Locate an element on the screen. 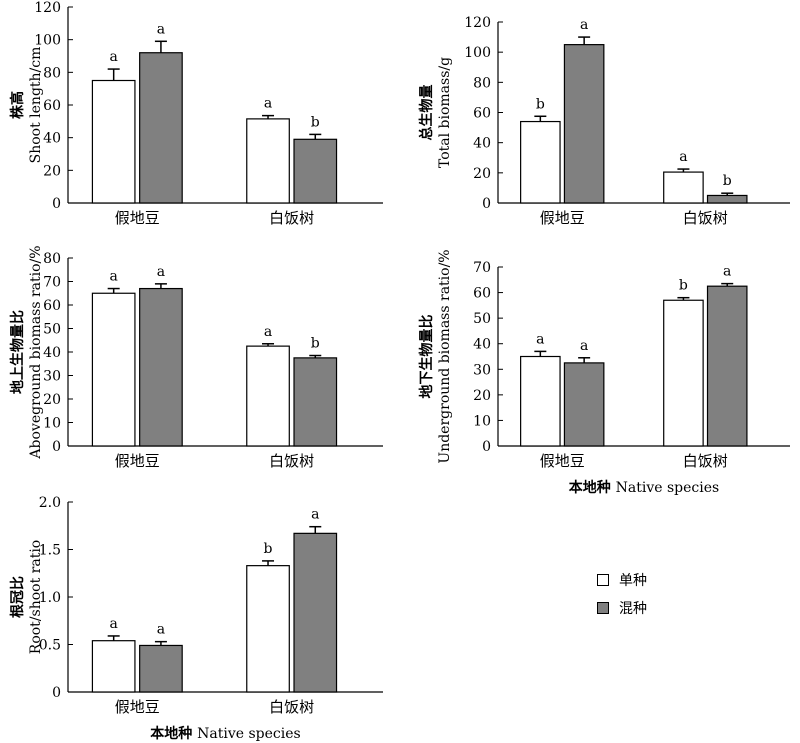 The height and width of the screenshot is (743, 800). legend-label-monoculture: 单种 is located at coordinates (633, 581).